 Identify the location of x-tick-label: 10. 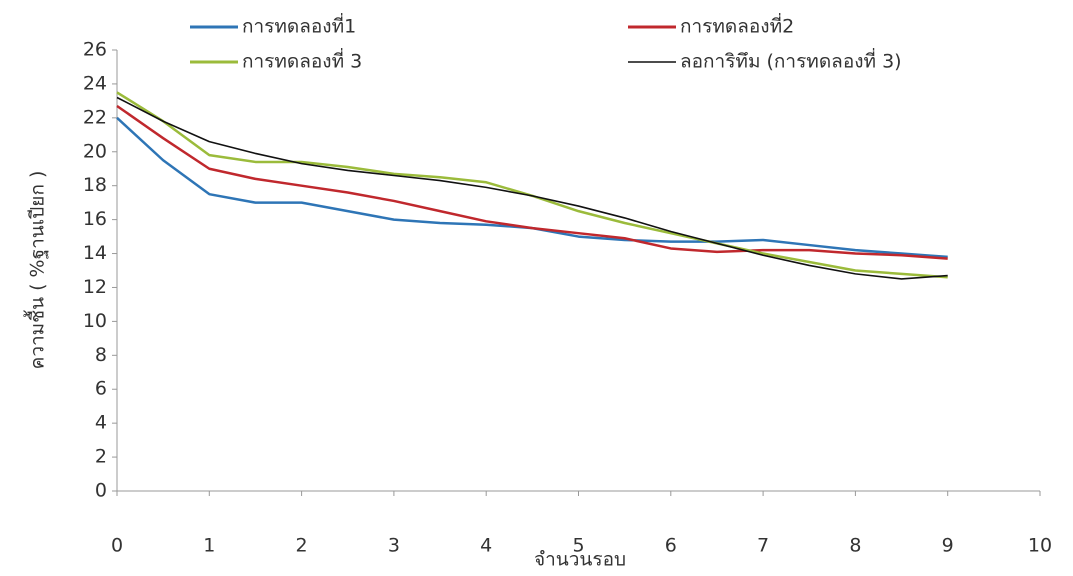
(1040, 546).